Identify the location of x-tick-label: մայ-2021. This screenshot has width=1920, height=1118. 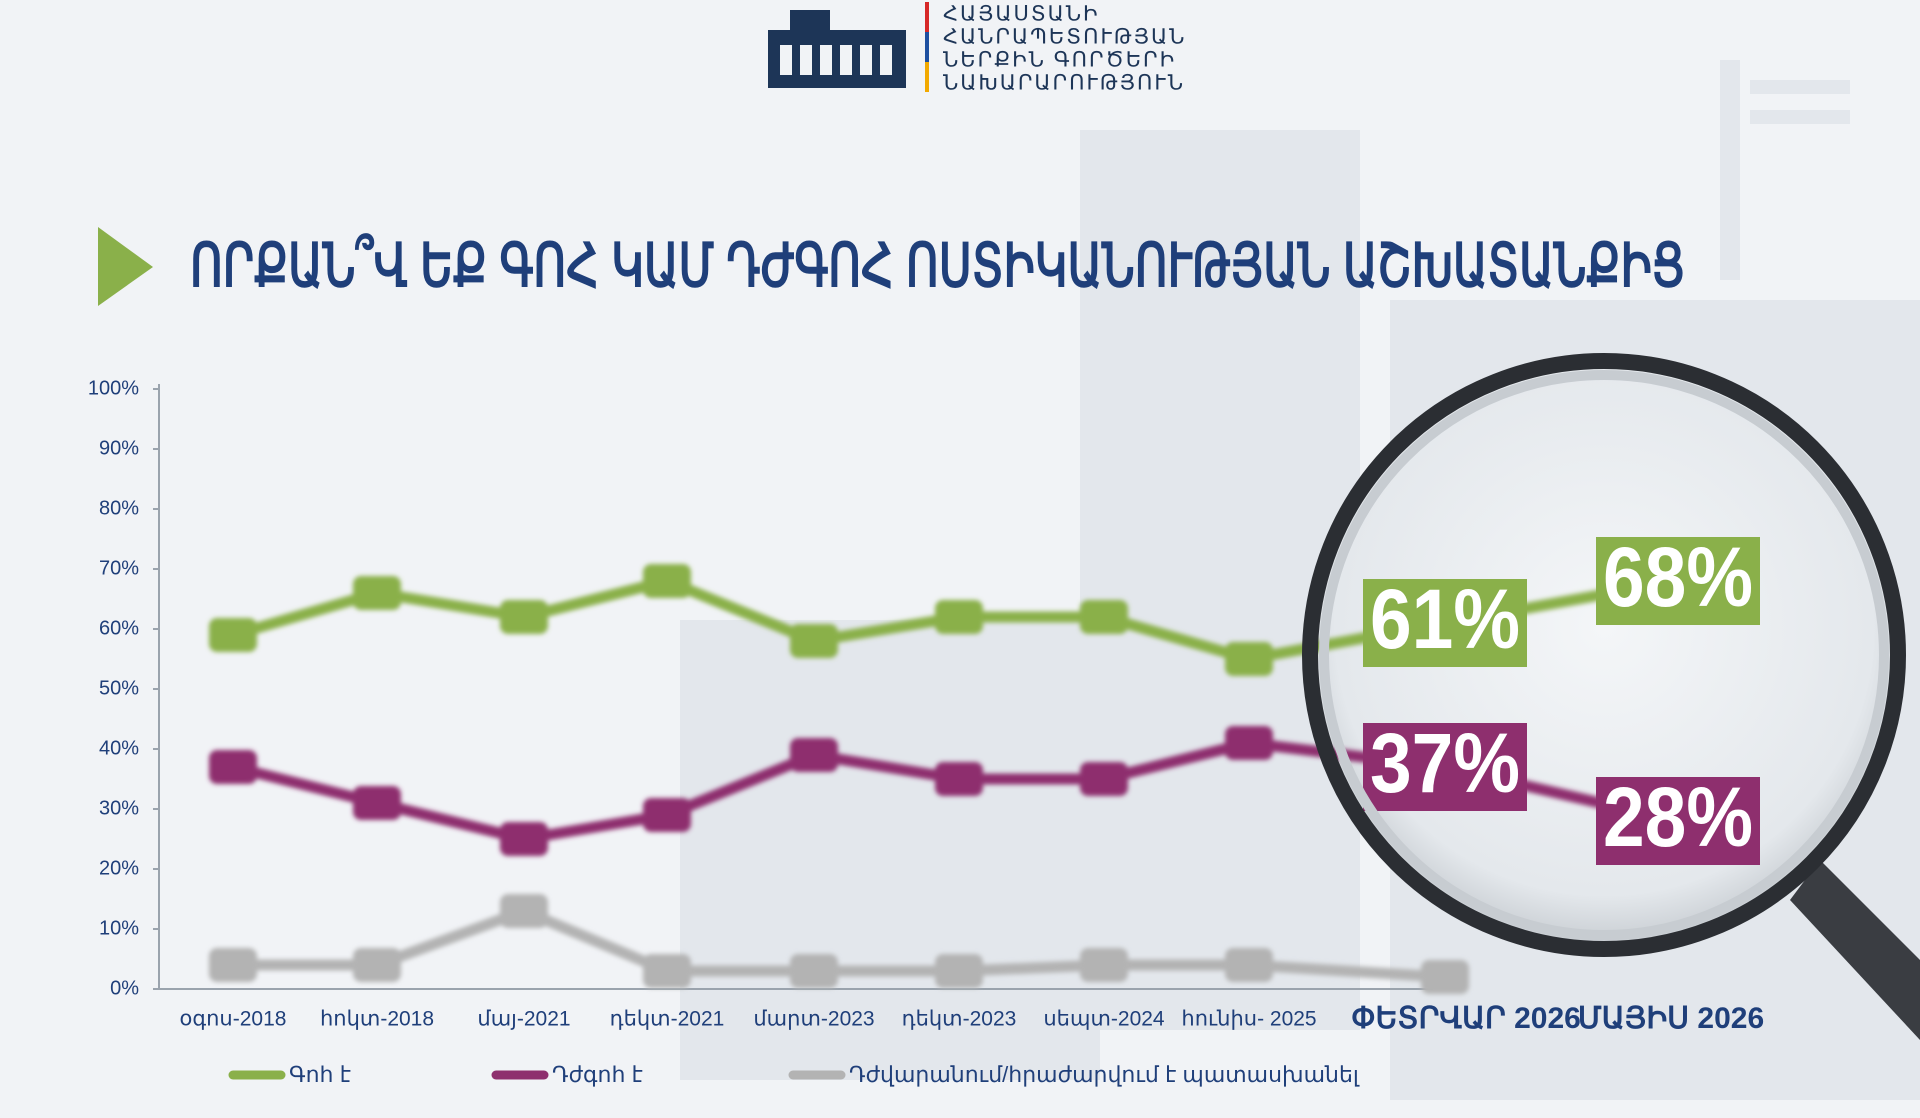
(523, 1019).